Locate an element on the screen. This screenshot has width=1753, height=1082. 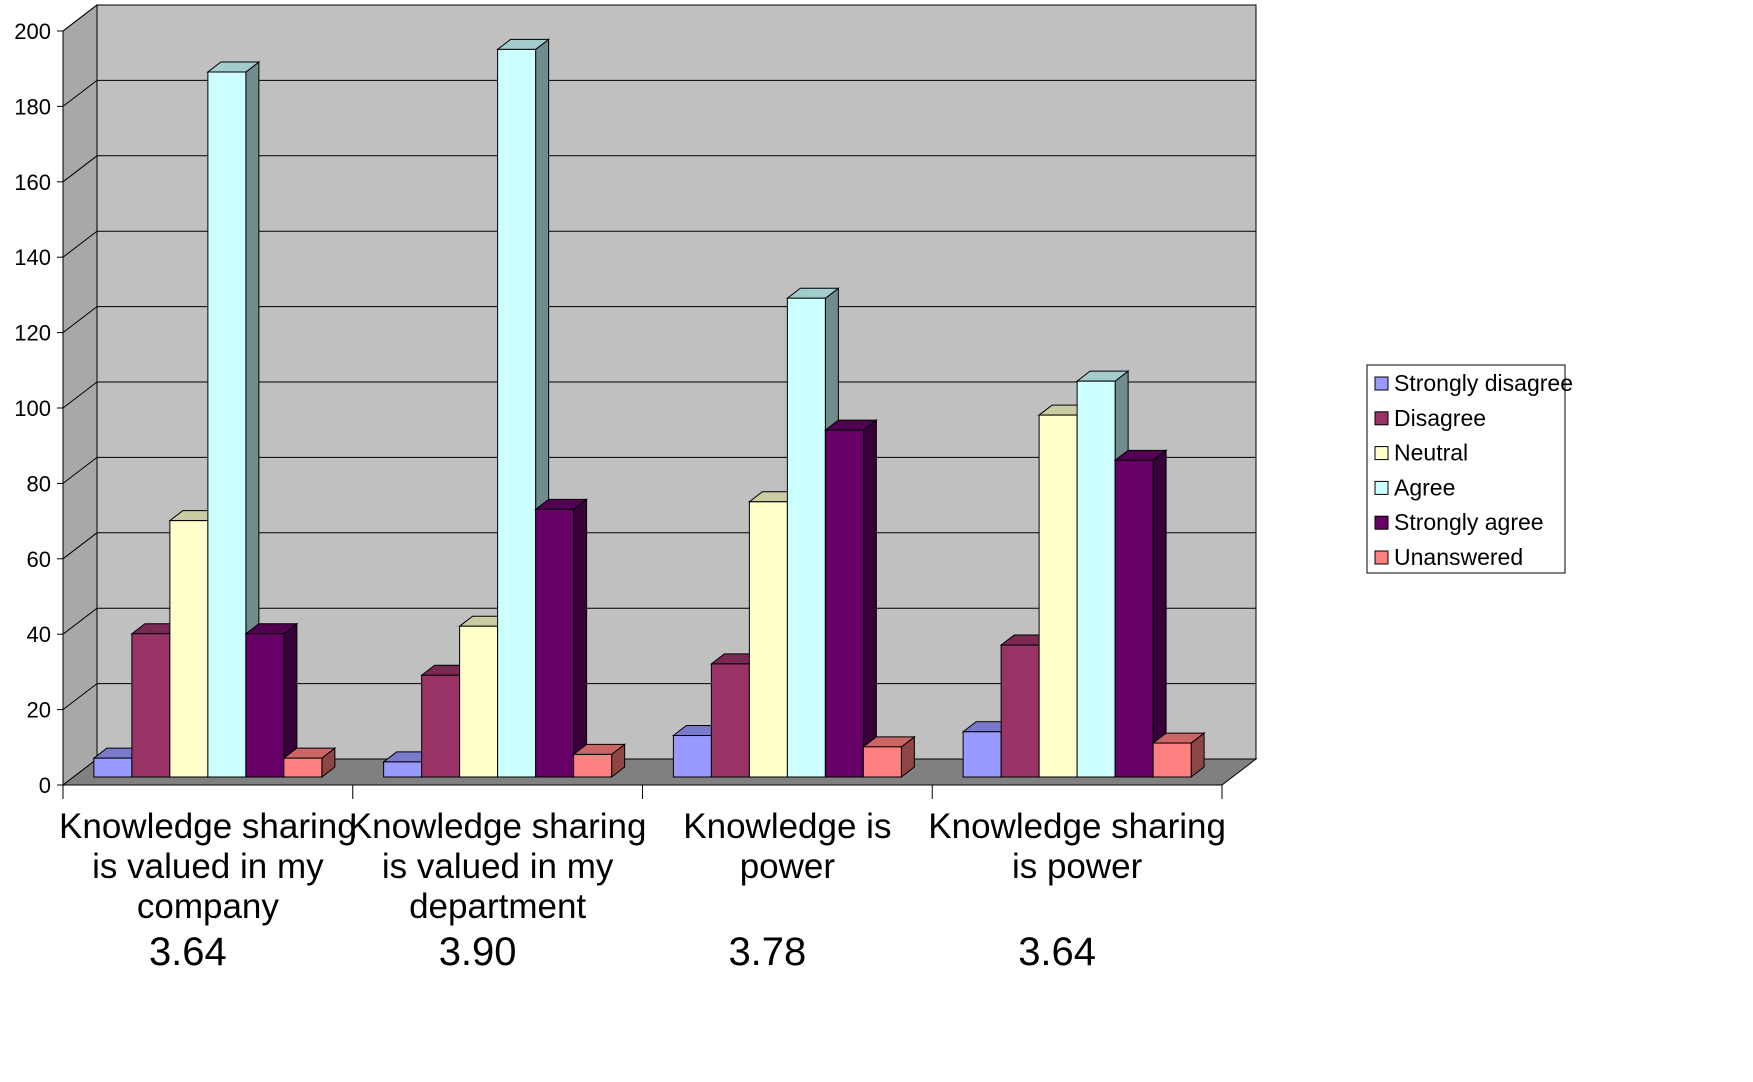
y-tick-label: 20 is located at coordinates (39, 710).